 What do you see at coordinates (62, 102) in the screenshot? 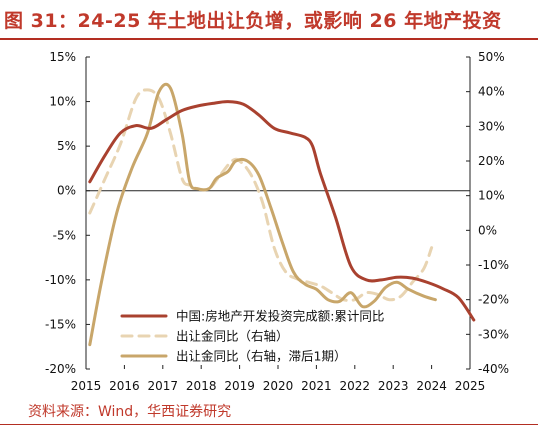
I see `left-tick-label: 10%` at bounding box center [62, 102].